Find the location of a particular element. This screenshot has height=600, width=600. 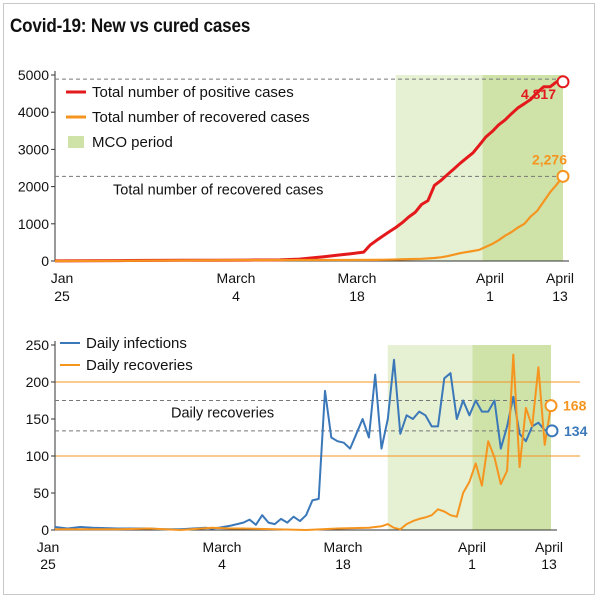

y-tick-label: 50 is located at coordinates (41, 493).